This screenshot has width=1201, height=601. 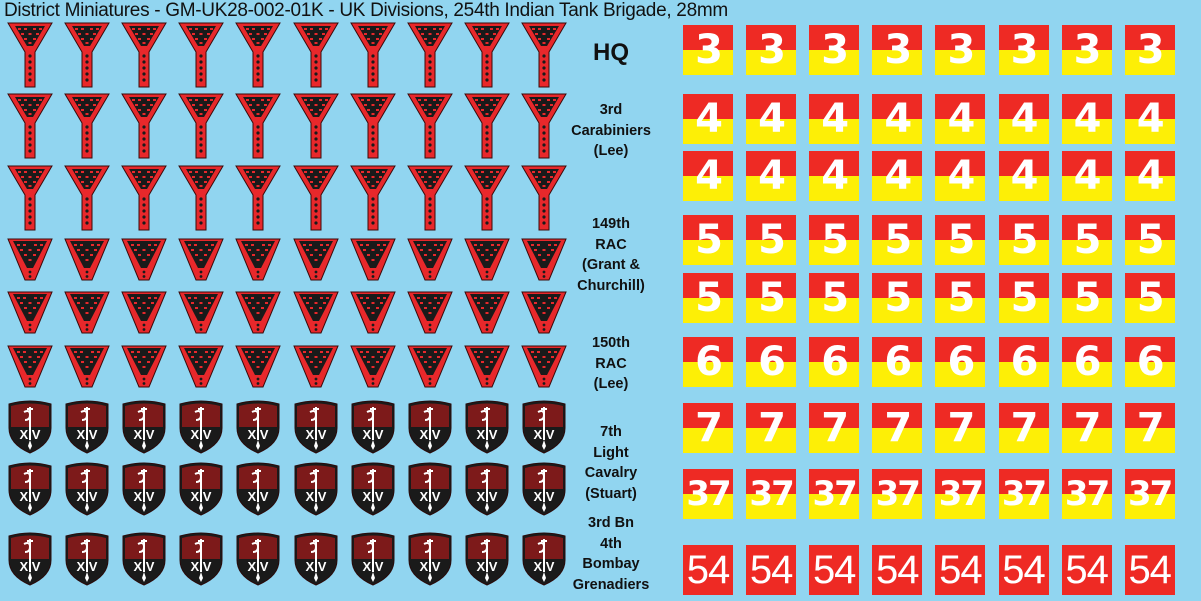 I want to click on unit-label-line: Churchill), so click(x=611, y=285).